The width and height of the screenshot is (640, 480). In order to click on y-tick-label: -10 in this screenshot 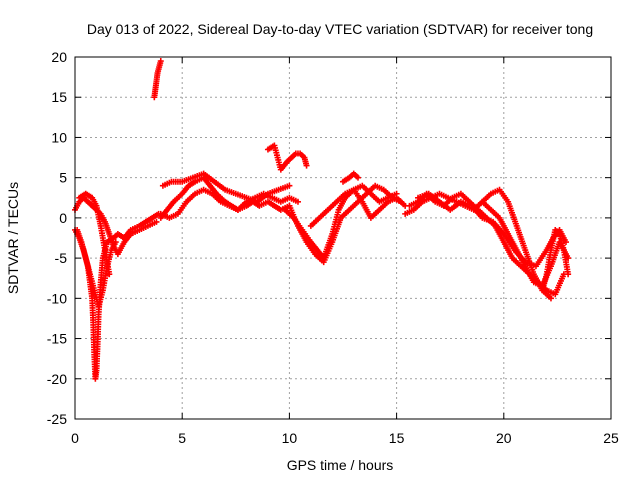, I will do `click(57, 298)`.